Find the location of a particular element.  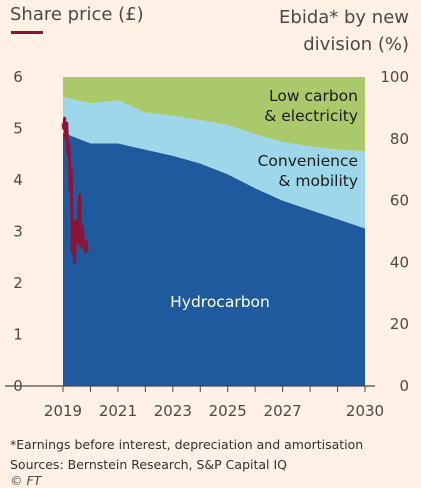

x-tick-label: 2019 is located at coordinates (63, 411).